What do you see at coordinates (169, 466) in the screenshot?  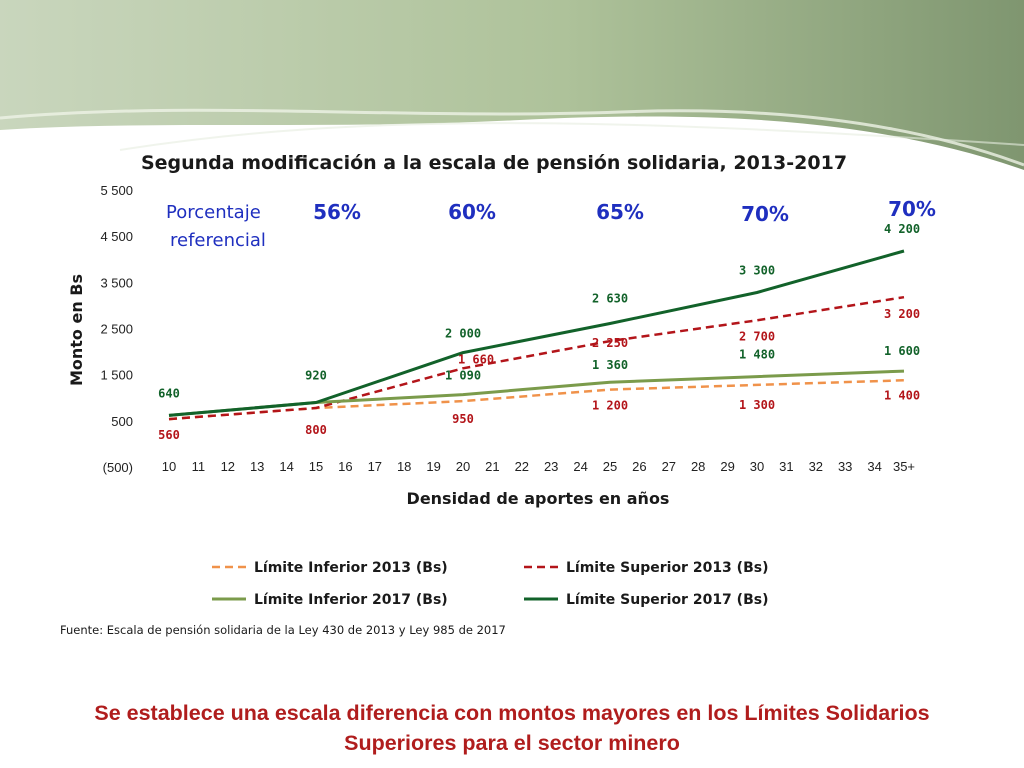 I see `x-tick-label: 10` at bounding box center [169, 466].